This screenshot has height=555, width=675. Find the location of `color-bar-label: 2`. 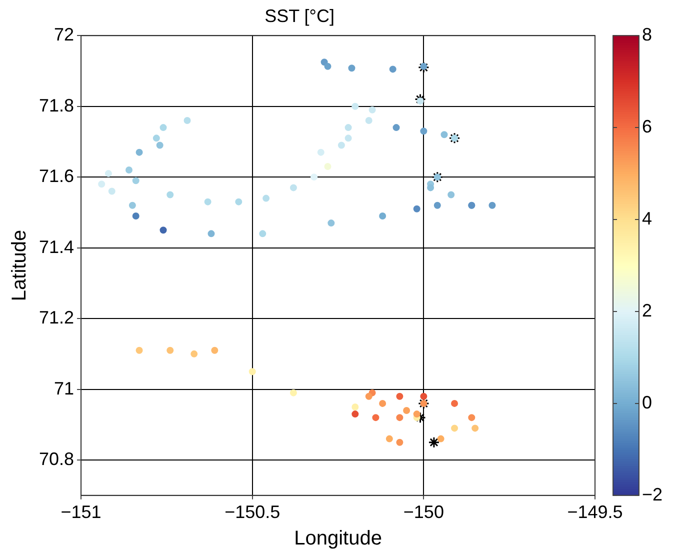

color-bar-label: 2 is located at coordinates (647, 310).